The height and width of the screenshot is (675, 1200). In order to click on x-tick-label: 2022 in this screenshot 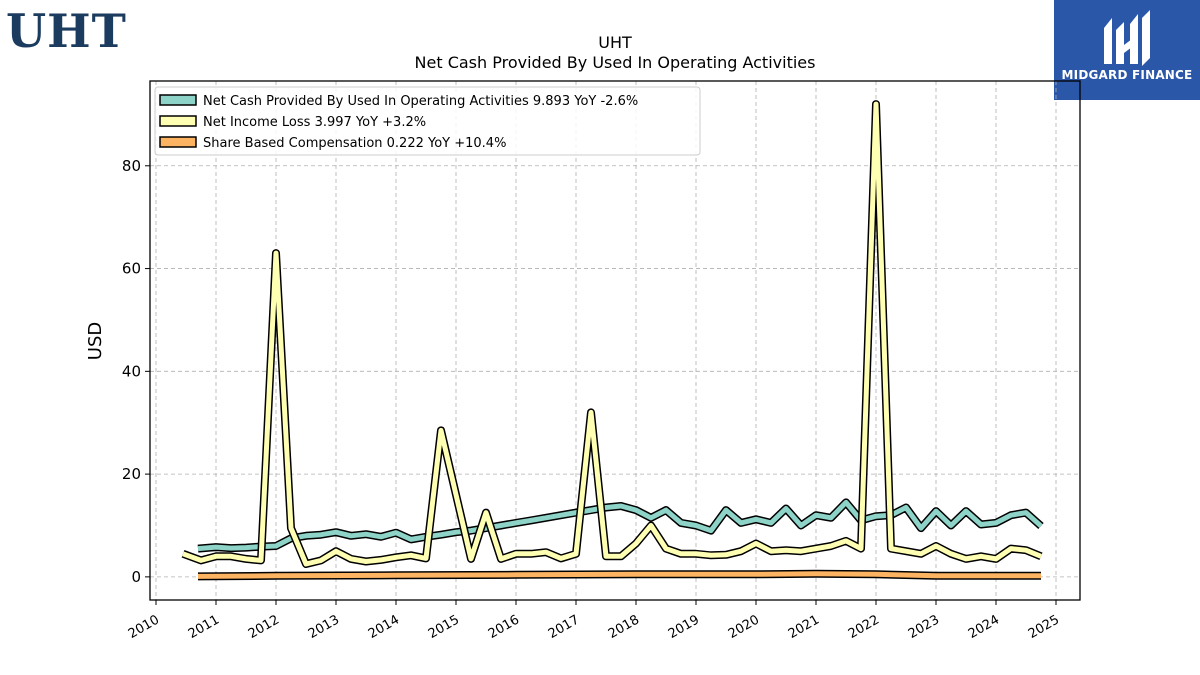, I will do `click(864, 627)`.